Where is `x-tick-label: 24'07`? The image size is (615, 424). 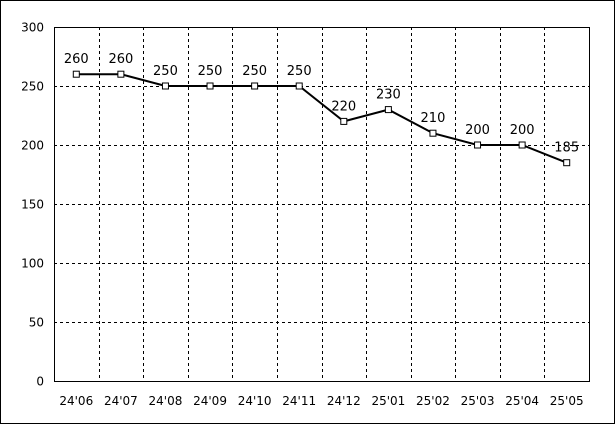
x-tick-label: 24'07 is located at coordinates (121, 401).